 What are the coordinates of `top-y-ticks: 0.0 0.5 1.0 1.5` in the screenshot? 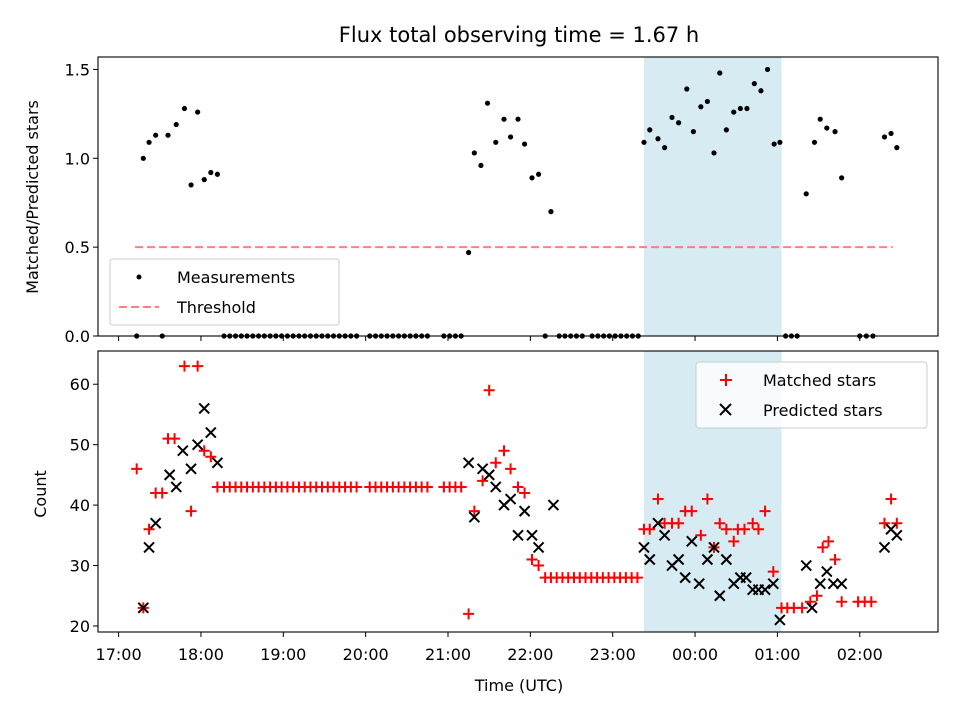 It's located at (81, 203).